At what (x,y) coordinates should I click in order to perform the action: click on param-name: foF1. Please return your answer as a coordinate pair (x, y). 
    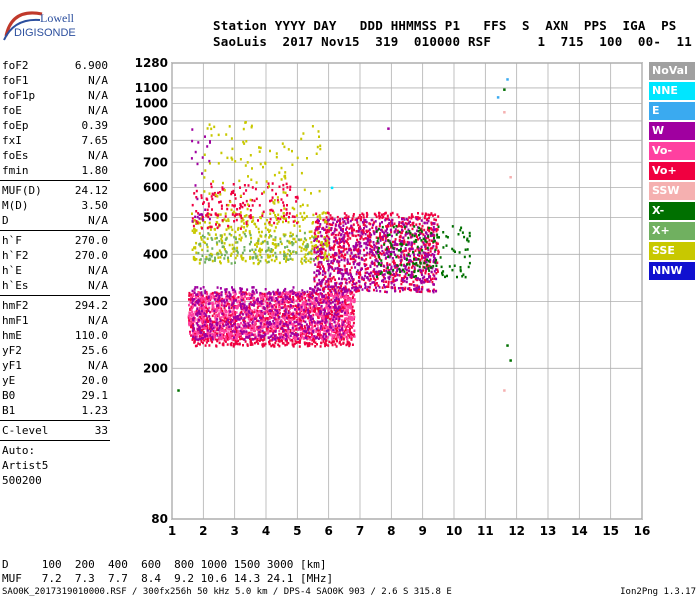
    Looking at the image, I should click on (15, 80).